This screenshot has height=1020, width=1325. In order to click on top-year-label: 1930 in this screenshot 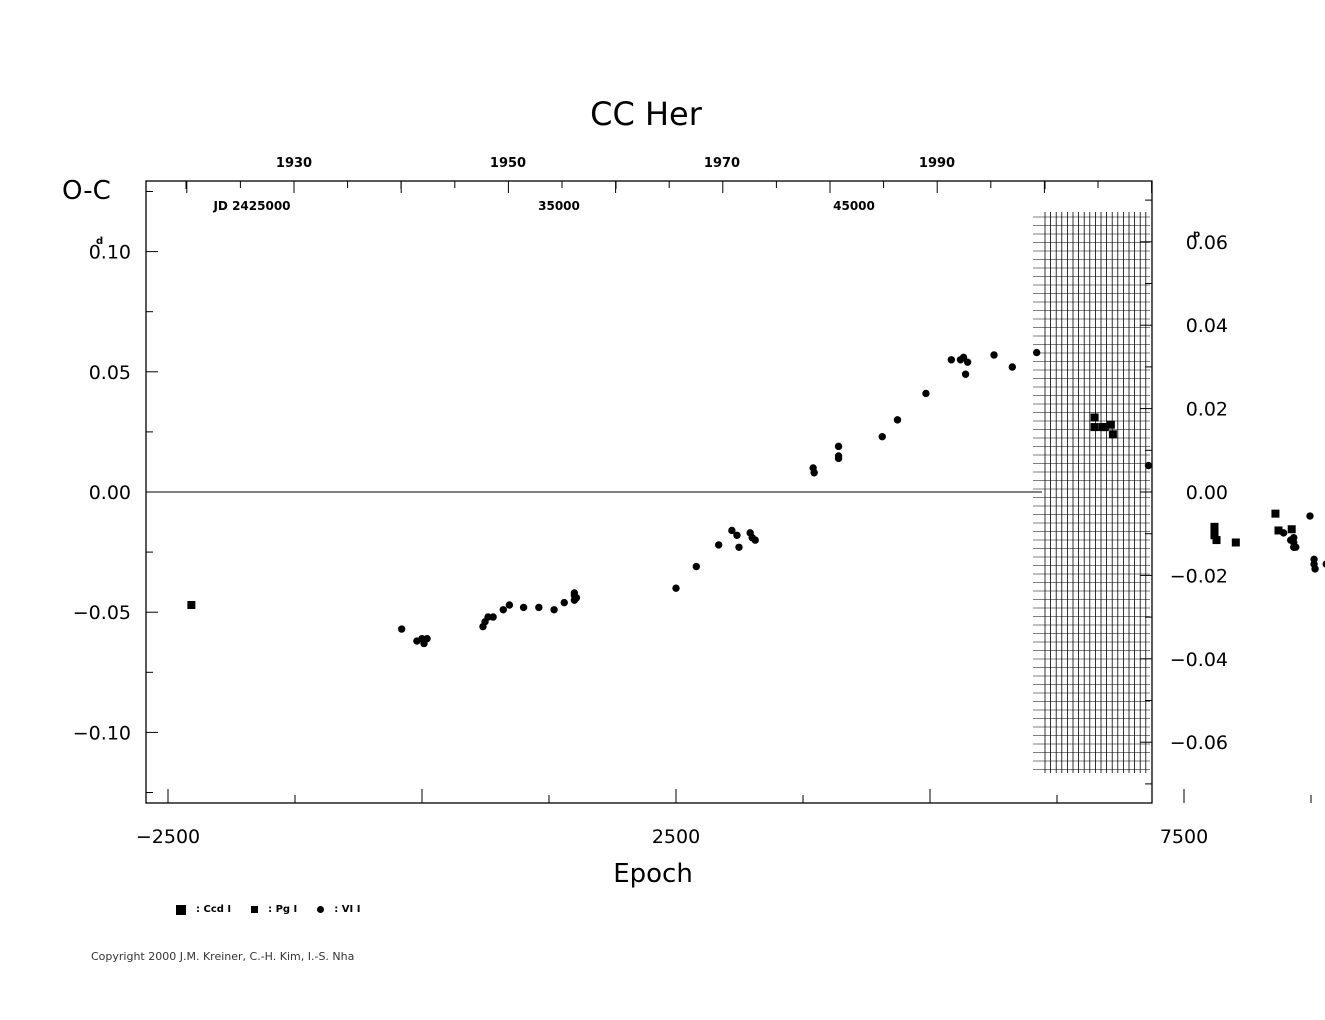, I will do `click(294, 163)`.